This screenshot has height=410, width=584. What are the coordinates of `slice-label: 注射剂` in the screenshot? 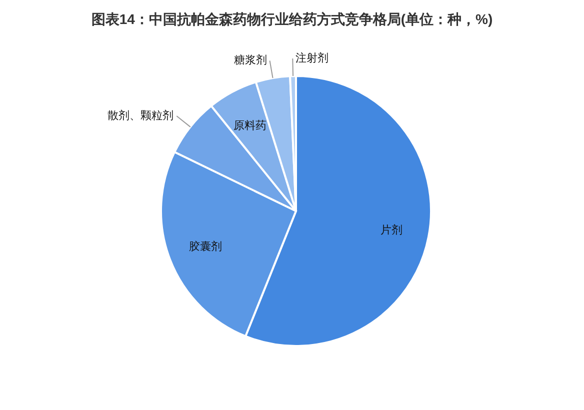 It's located at (312, 57).